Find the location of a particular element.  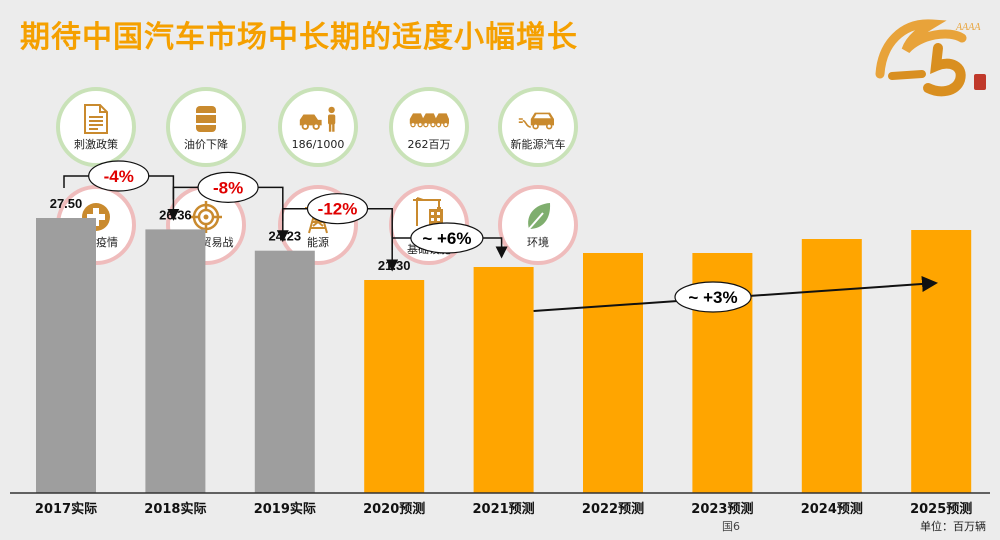

factor-label: 新能源汽车 is located at coordinates (538, 144).